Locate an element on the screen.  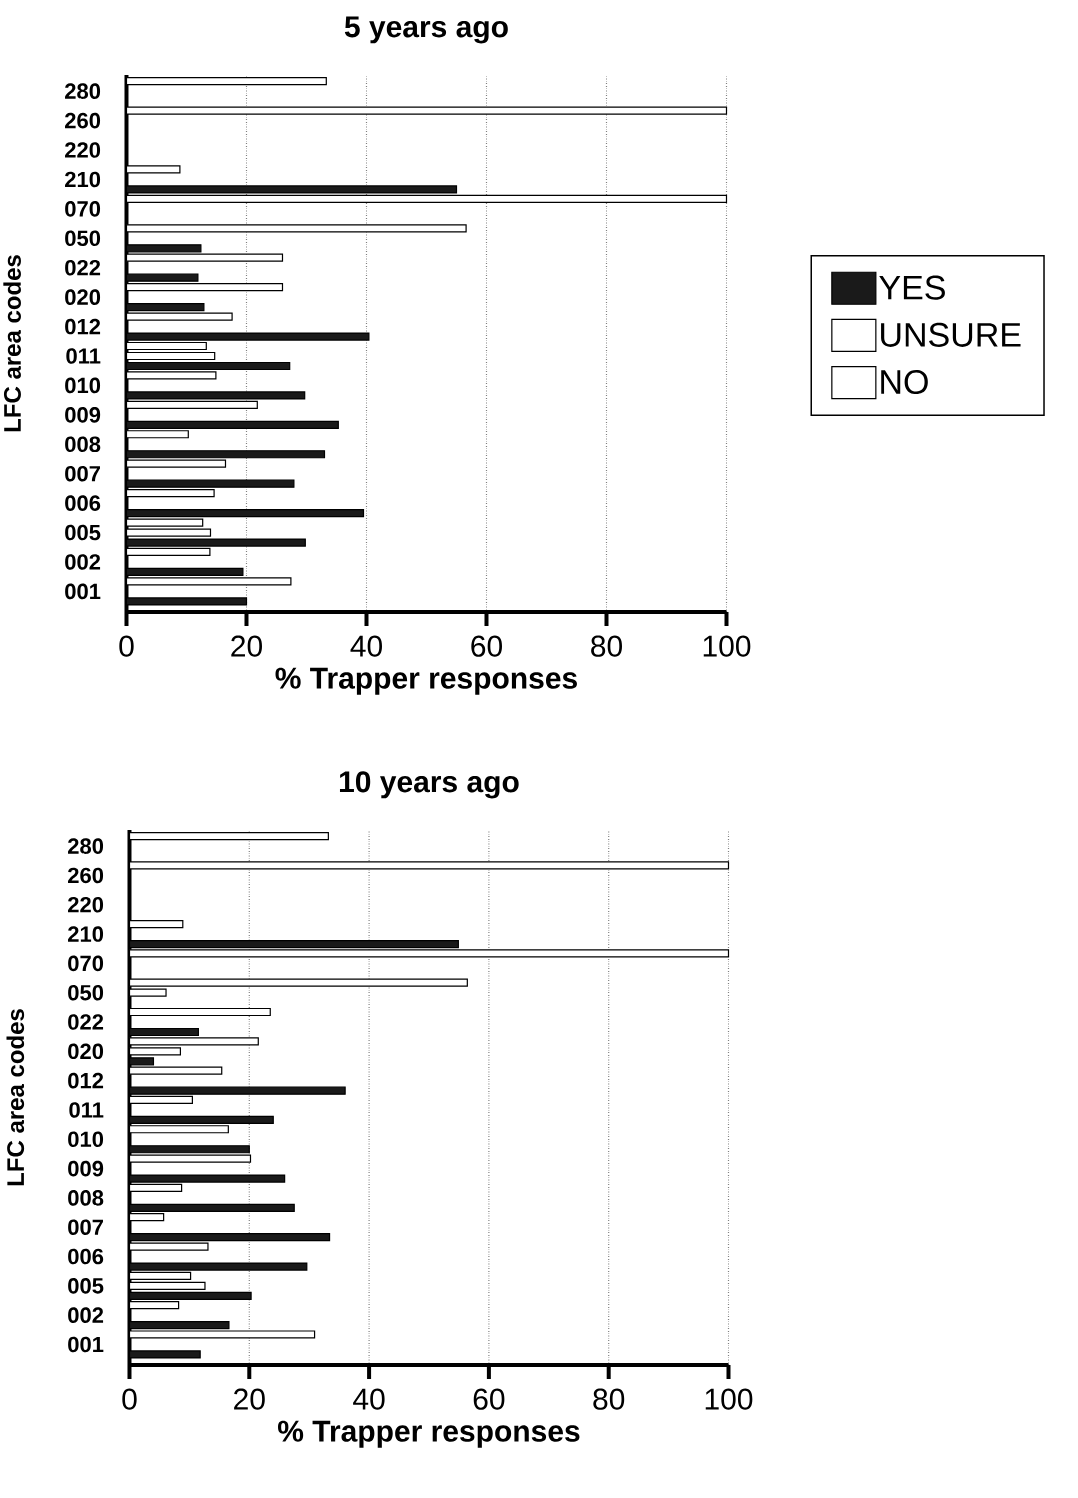
legend-label: NO is located at coordinates (904, 382).